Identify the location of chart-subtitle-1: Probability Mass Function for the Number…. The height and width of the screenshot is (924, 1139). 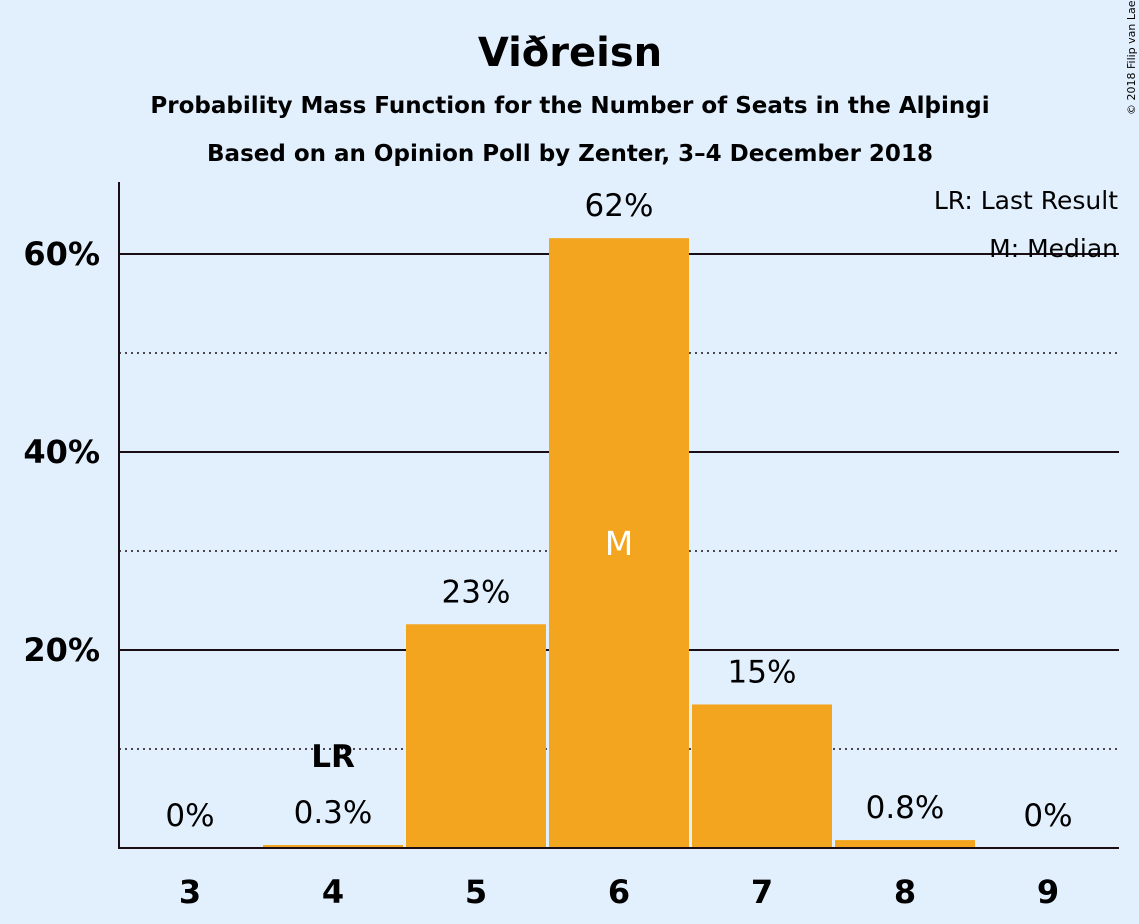
(569, 106).